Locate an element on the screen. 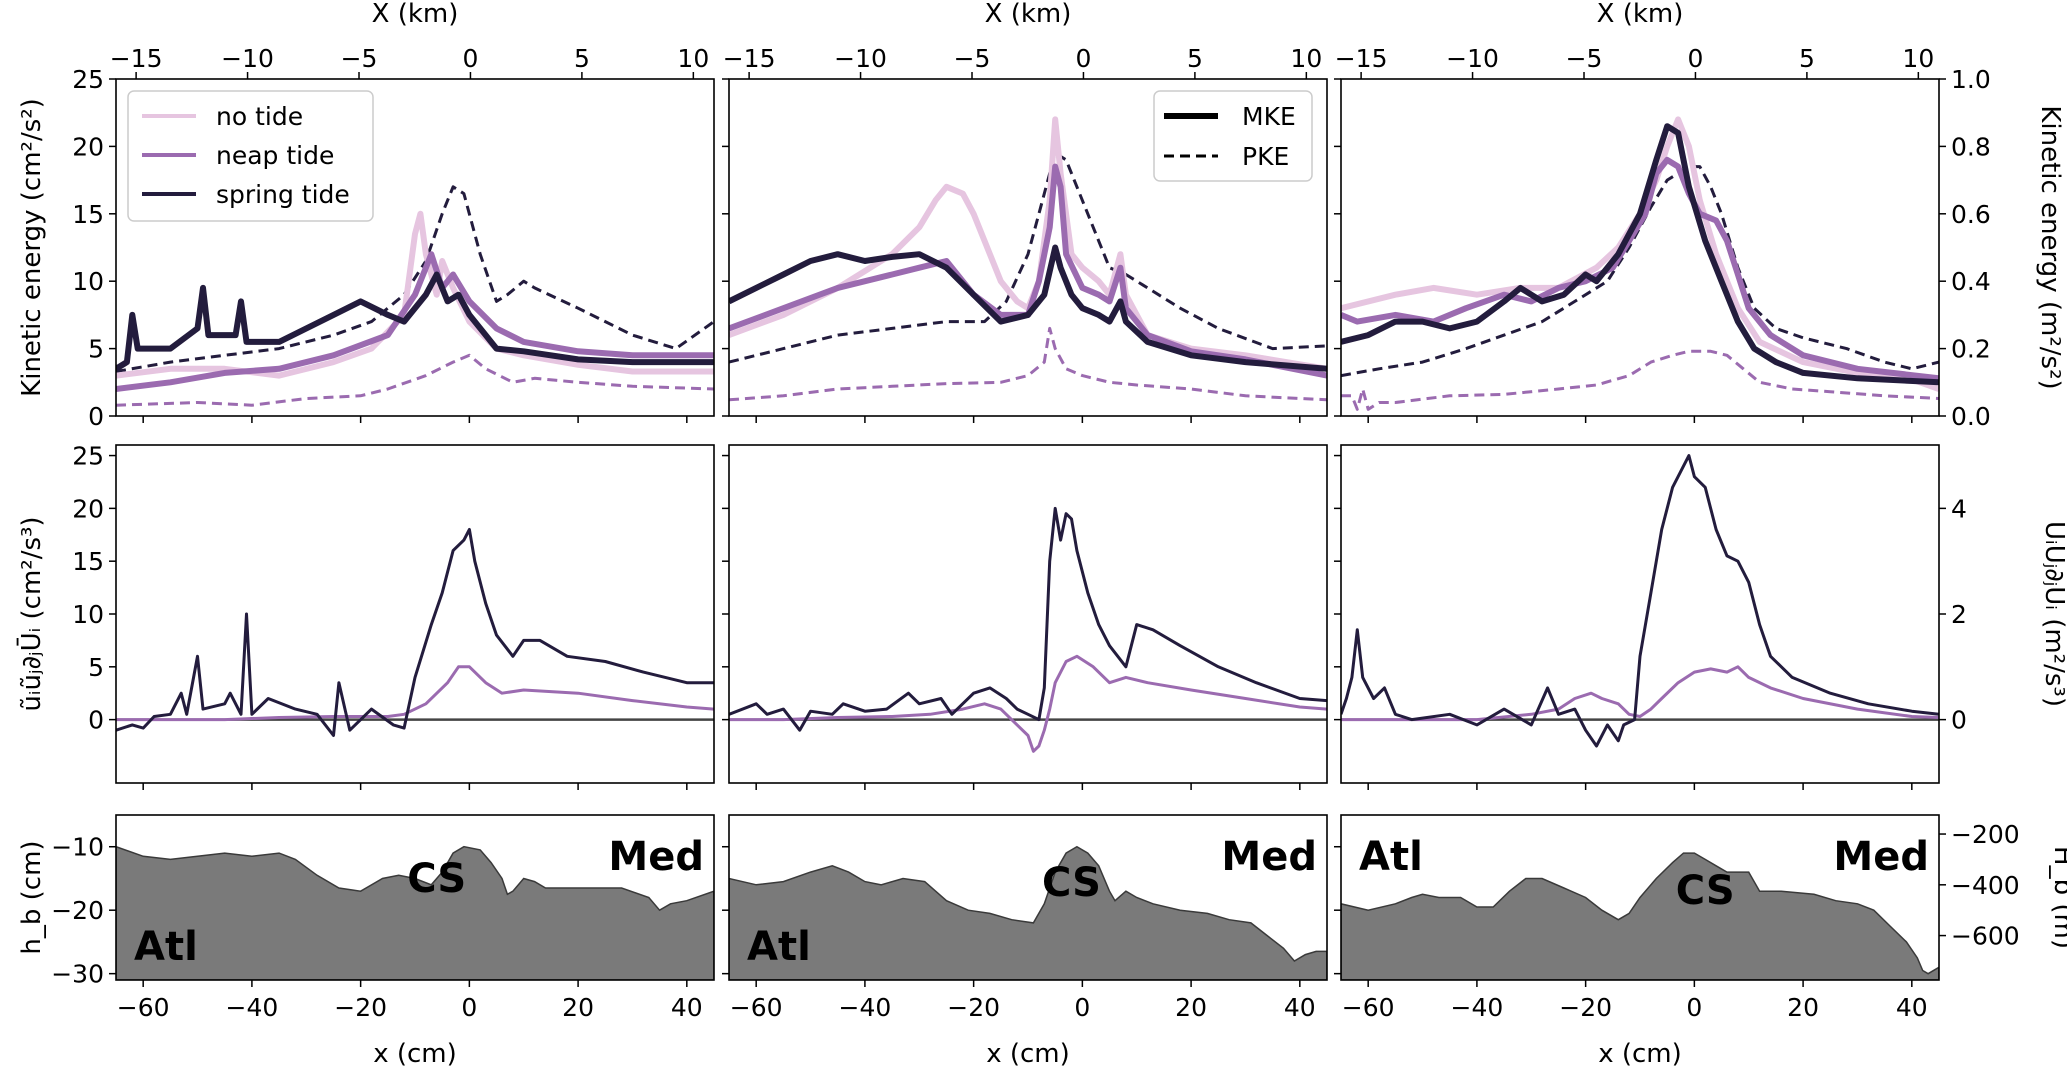 Image resolution: width=2067 pixels, height=1068 pixels. right-y-axis-label: Kinetic energy (m²/s²) is located at coordinates (2050, 247).